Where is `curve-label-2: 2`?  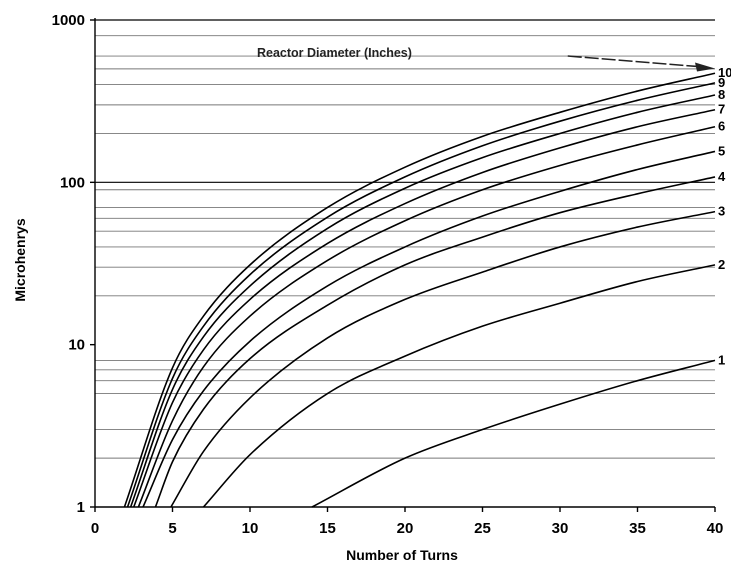 curve-label-2: 2 is located at coordinates (721, 264).